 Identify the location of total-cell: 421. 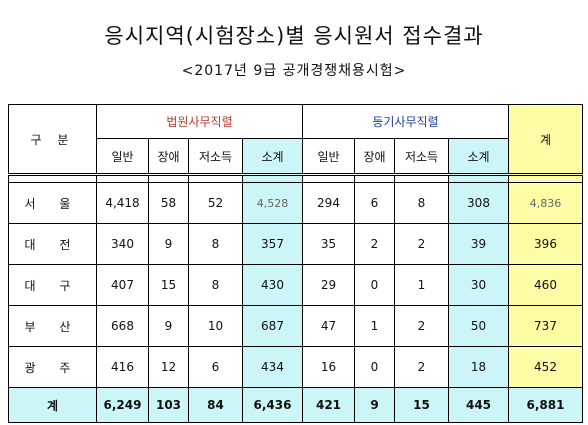
(328, 405).